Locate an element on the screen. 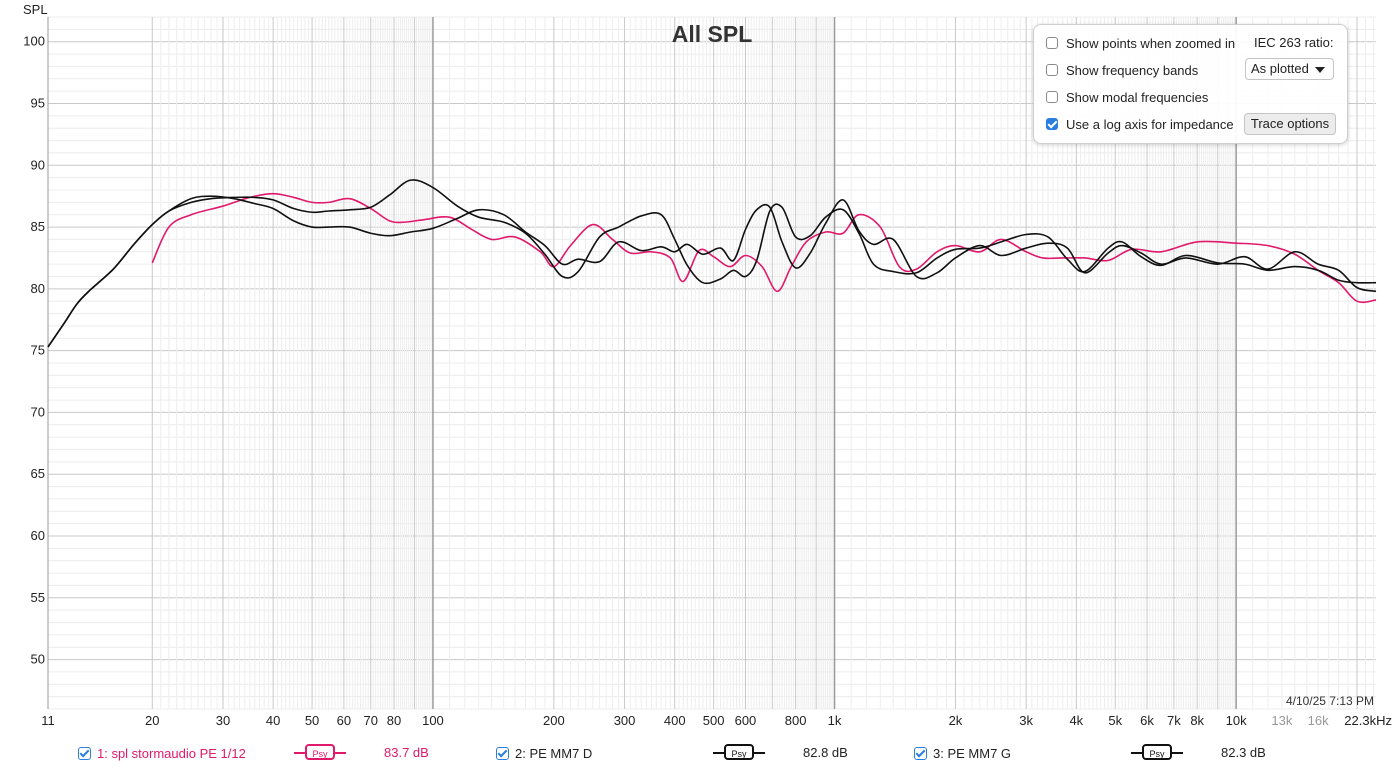 Image resolution: width=1400 pixels, height=767 pixels. trace-3-psy-icon: Psy is located at coordinates (1157, 753).